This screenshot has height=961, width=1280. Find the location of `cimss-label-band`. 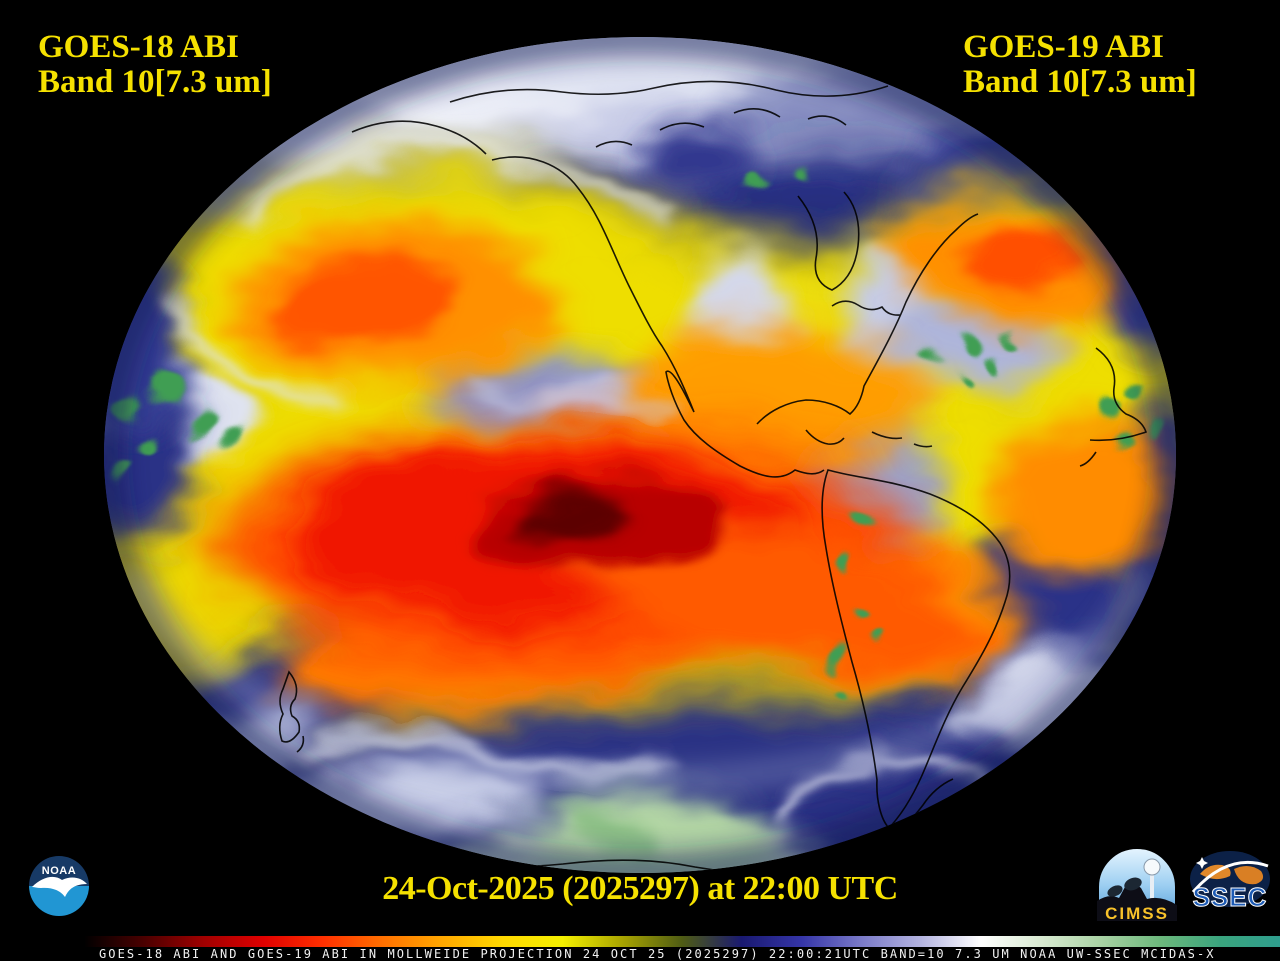

cimss-label-band is located at coordinates (1137, 913).